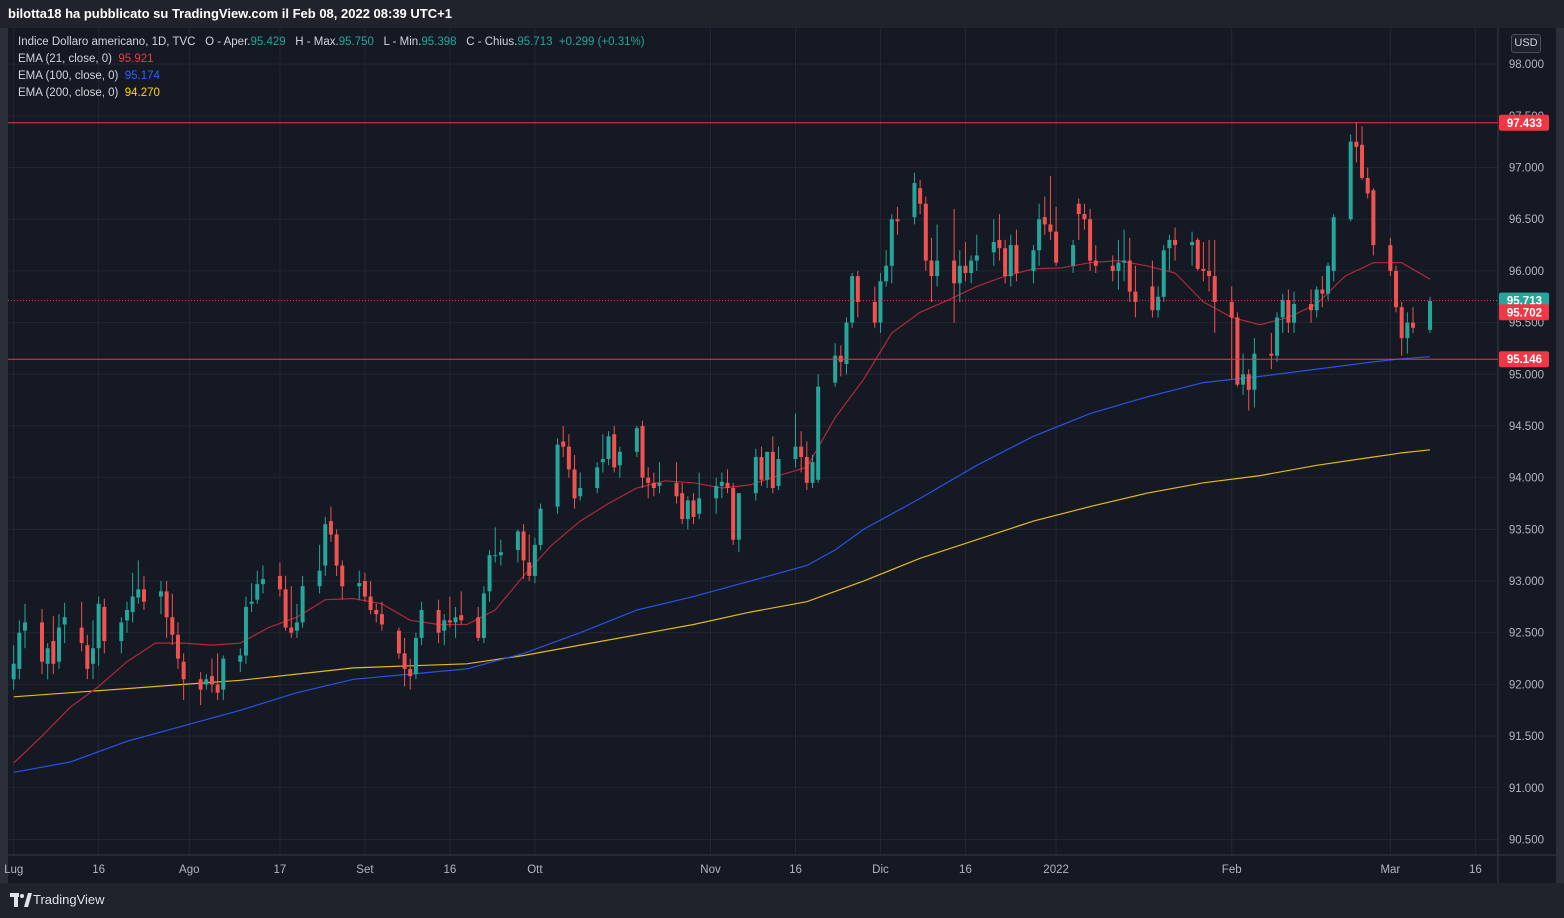 The width and height of the screenshot is (1564, 918). I want to click on ema100-row: EMA (100, close, 0) 95.174, so click(331, 76).